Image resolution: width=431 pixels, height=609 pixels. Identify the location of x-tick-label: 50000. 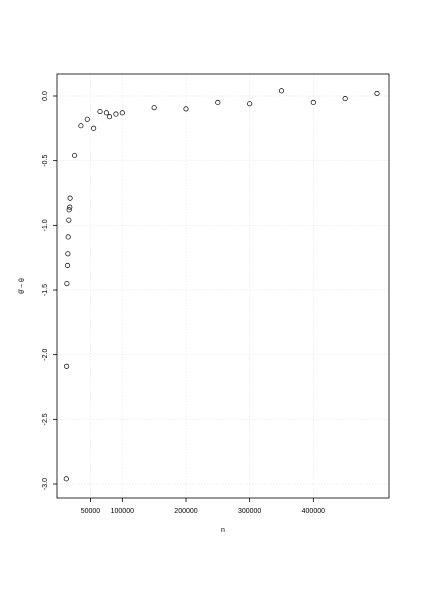
(91, 511).